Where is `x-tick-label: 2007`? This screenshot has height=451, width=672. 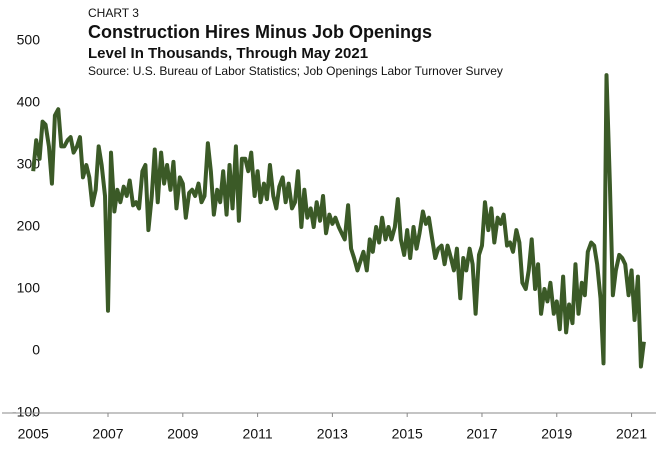 x-tick-label: 2007 is located at coordinates (107, 434).